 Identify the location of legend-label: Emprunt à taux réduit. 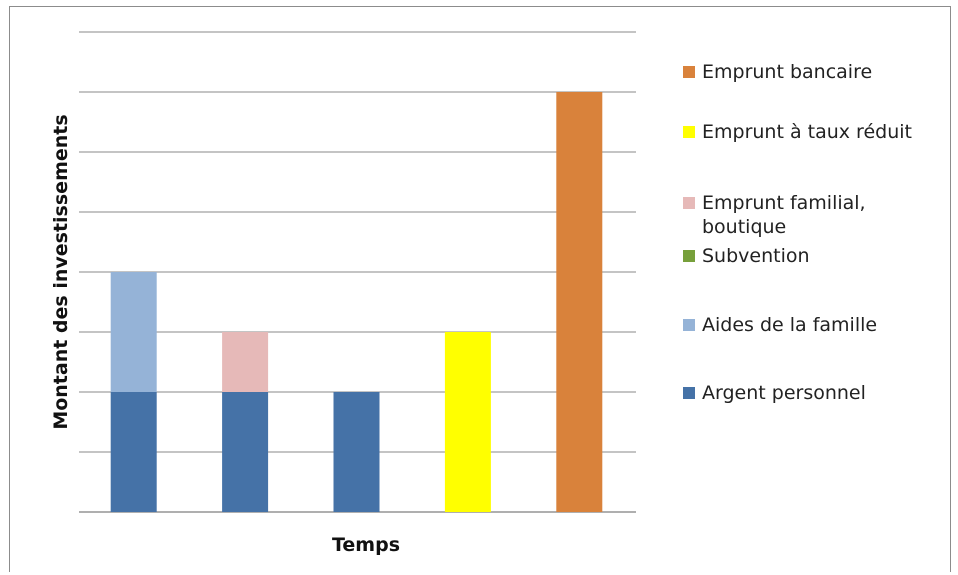
(807, 132).